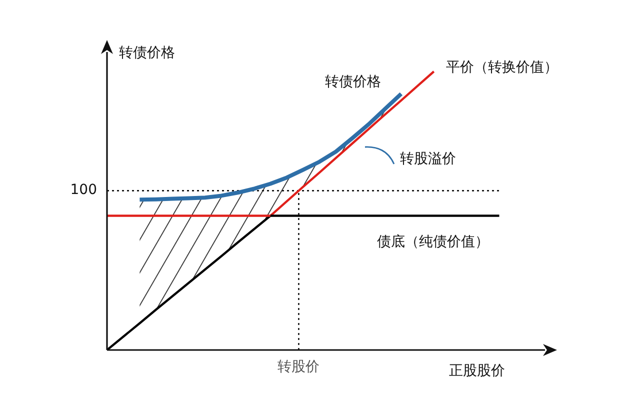 This screenshot has width=640, height=404. What do you see at coordinates (433, 242) in the screenshot?
I see `series-label: 债底（纯债价值）` at bounding box center [433, 242].